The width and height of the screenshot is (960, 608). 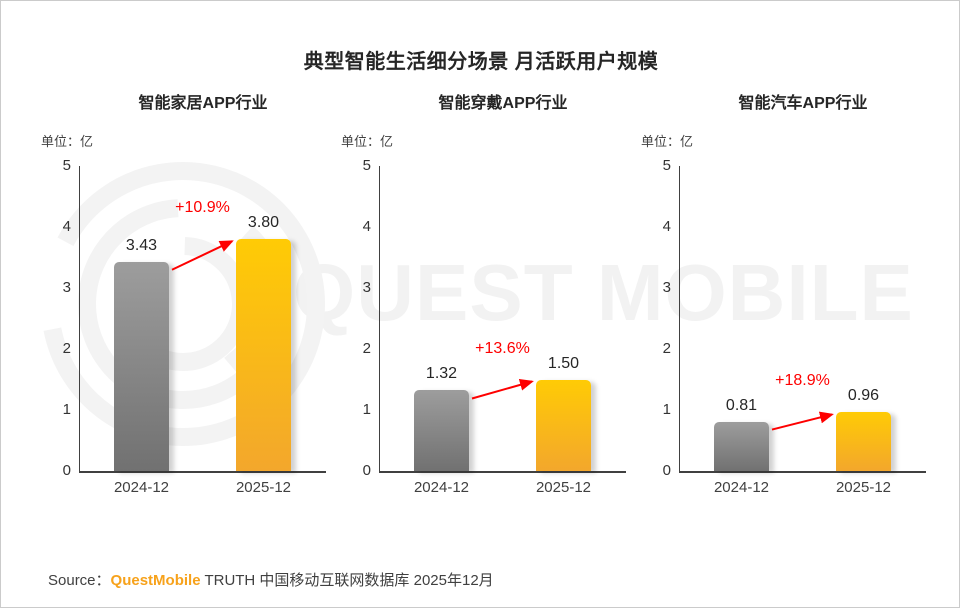 What do you see at coordinates (803, 103) in the screenshot?
I see `chart-subtitle: 智能汽车APP行业` at bounding box center [803, 103].